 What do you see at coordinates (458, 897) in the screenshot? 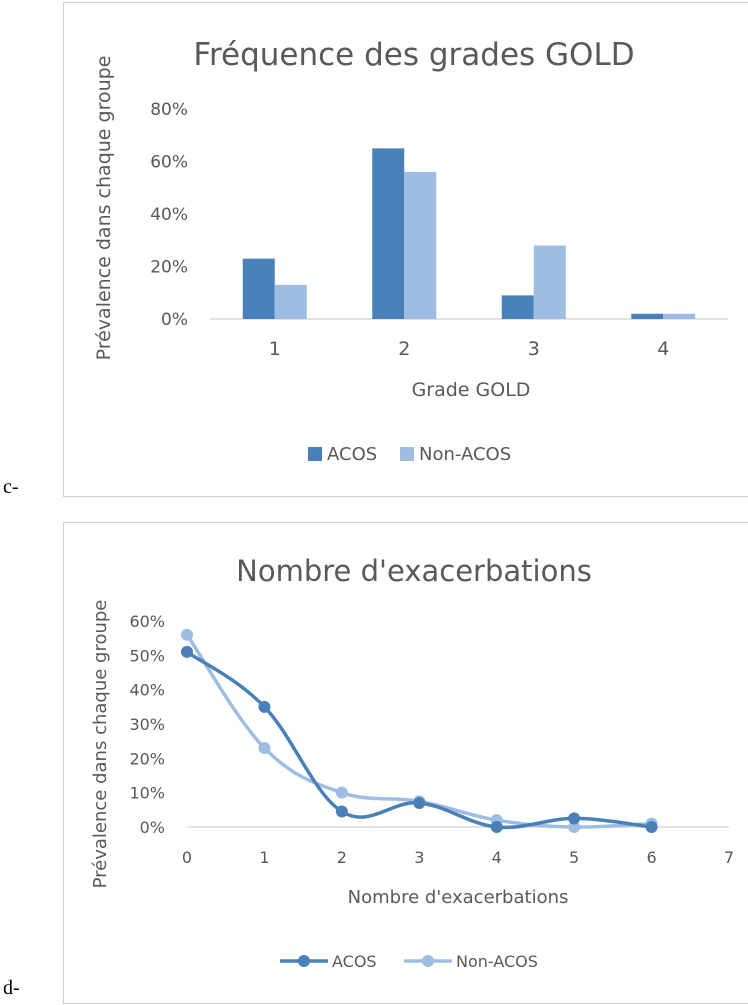
I see `x-axis-label: Nombre d'exacerbations` at bounding box center [458, 897].